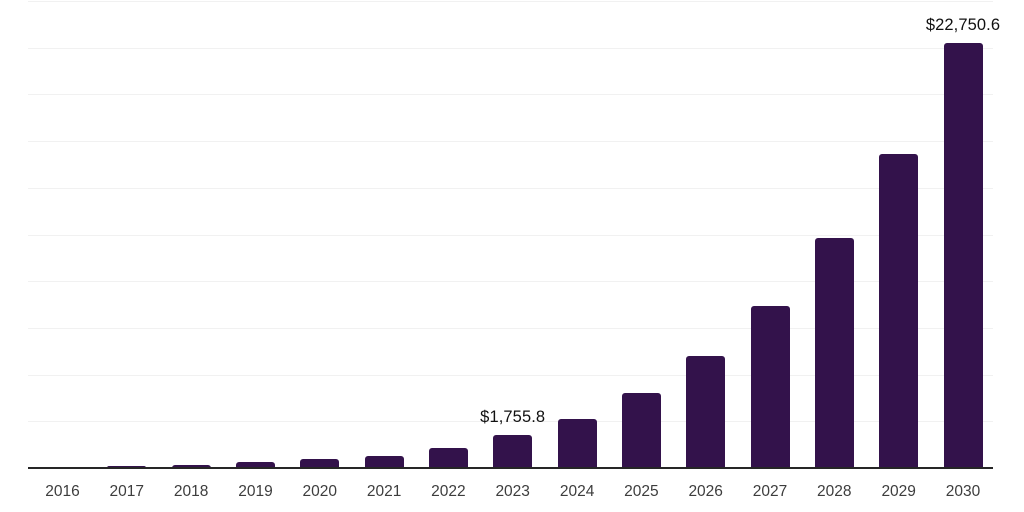 The height and width of the screenshot is (512, 1024). Describe the element at coordinates (384, 491) in the screenshot. I see `x-tick-2021: 2021` at that location.